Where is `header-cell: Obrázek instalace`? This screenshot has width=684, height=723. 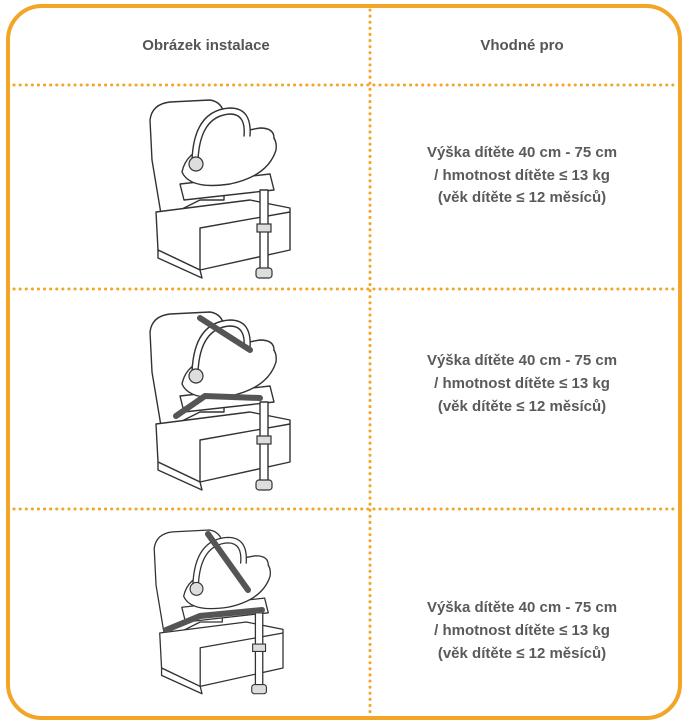
header-cell: Obrázek instalace is located at coordinates (206, 45).